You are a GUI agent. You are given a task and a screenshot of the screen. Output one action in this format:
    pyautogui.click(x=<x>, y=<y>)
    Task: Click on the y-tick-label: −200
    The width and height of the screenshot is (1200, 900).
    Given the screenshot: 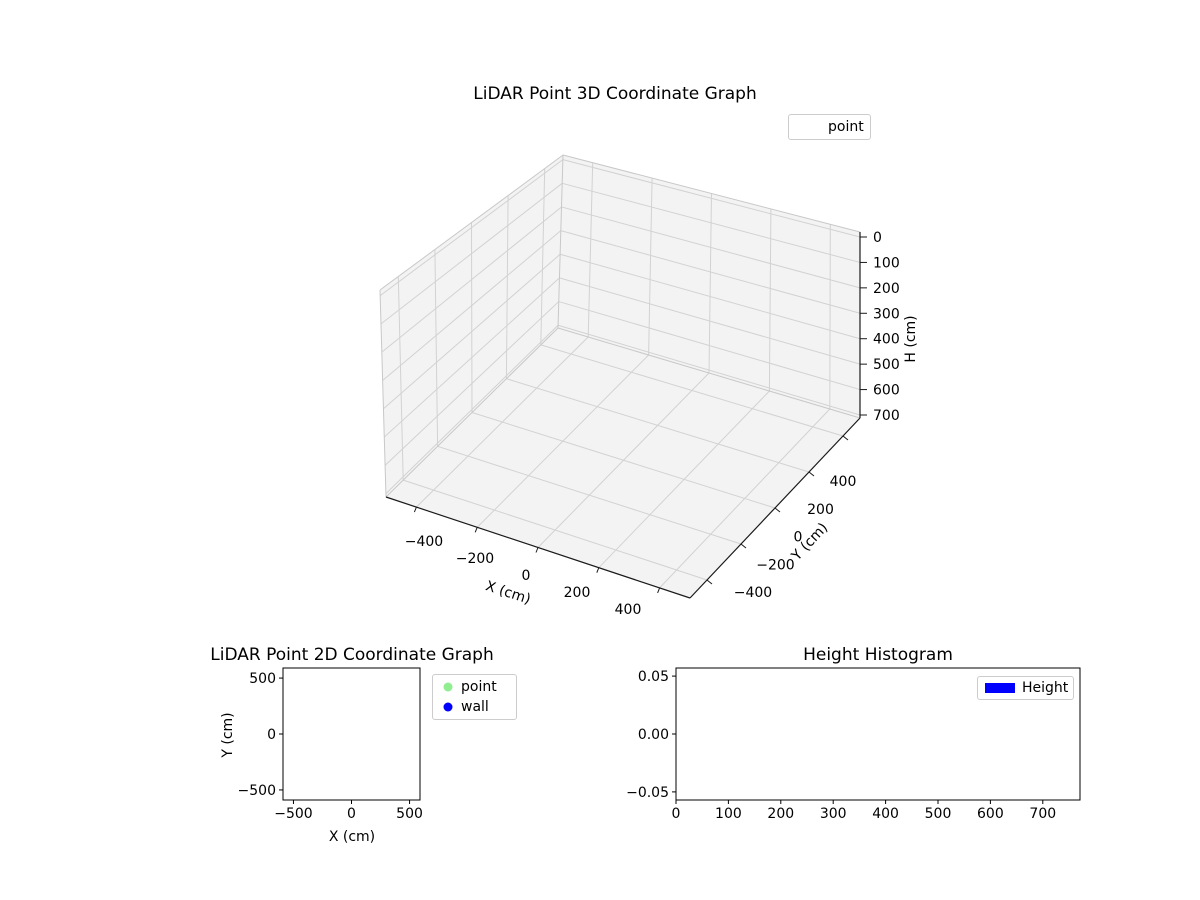 What is the action you would take?
    pyautogui.click(x=775, y=565)
    